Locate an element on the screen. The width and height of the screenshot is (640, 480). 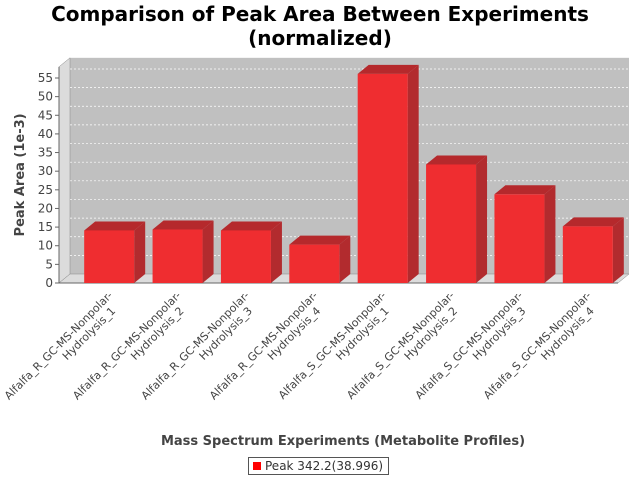
plot-left-wall is located at coordinates (64, 170).